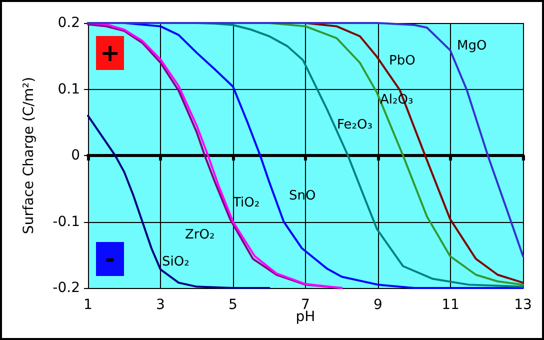 This screenshot has height=340, width=544. Describe the element at coordinates (29, 155) in the screenshot. I see `y-axis-title: Surface Charge (C/m²)` at that location.